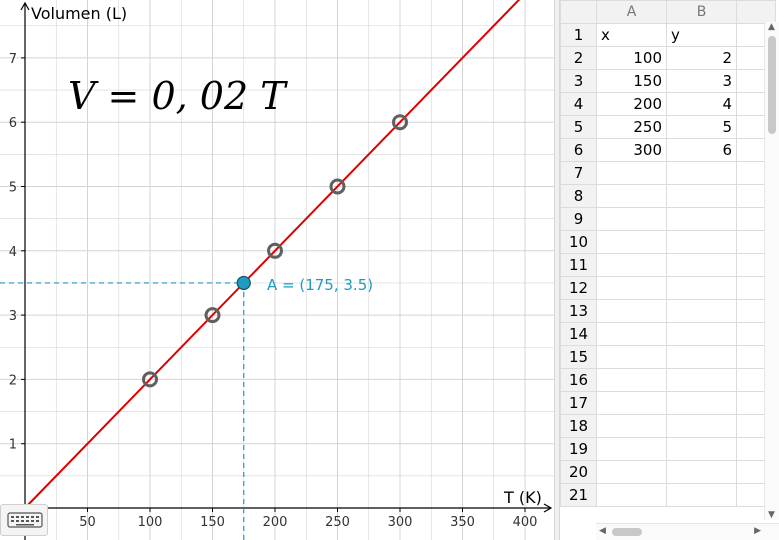 The image size is (779, 540). Describe the element at coordinates (400, 522) in the screenshot. I see `x-tick-label: 300` at that location.